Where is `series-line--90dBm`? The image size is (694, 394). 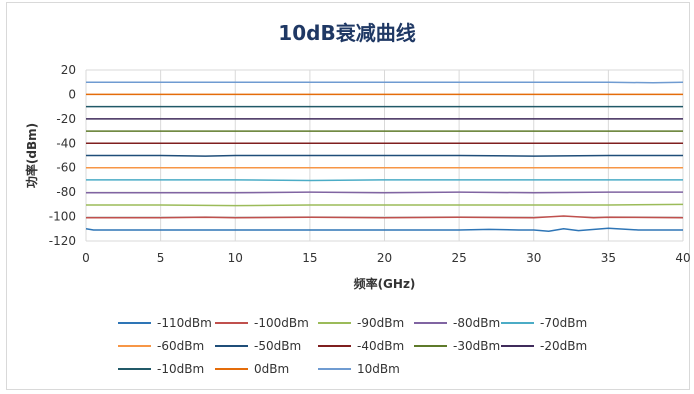 series-line--90dBm is located at coordinates (385, 205).